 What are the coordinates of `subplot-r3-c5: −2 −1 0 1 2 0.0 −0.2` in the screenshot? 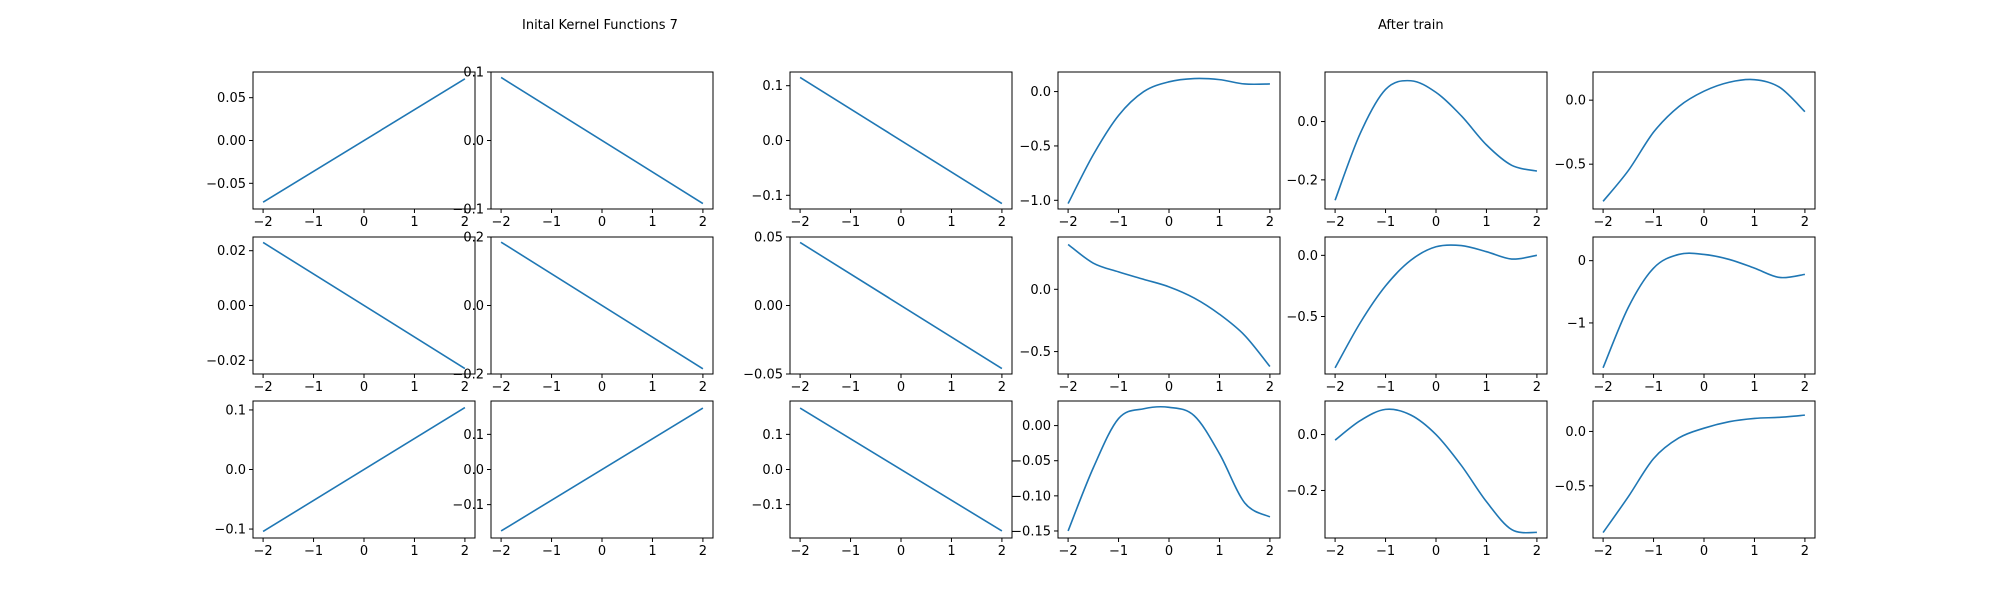 It's located at (1417, 479).